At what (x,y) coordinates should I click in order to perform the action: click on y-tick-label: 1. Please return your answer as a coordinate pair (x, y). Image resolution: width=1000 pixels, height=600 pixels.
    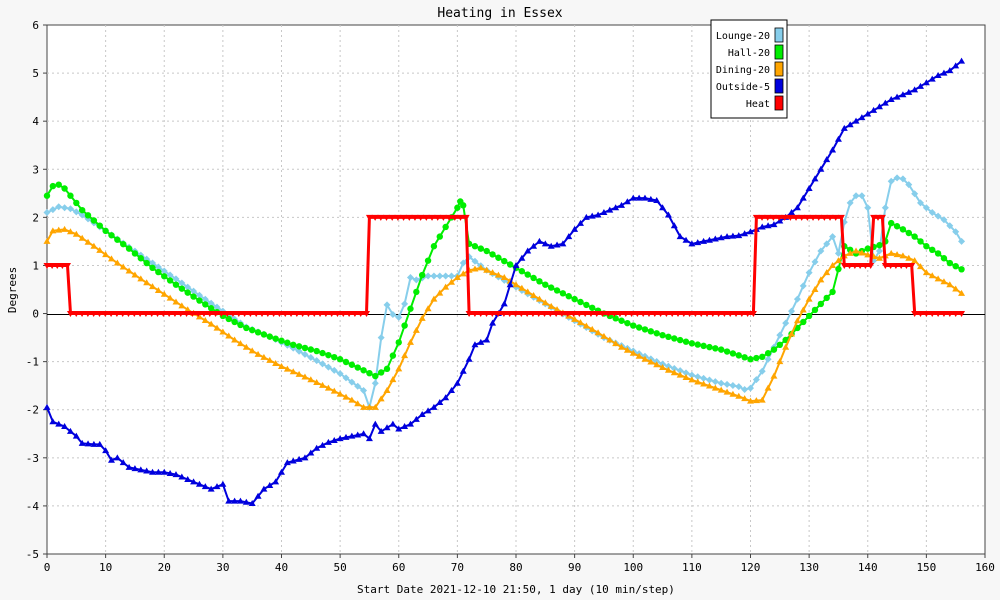
    Looking at the image, I should click on (35, 265).